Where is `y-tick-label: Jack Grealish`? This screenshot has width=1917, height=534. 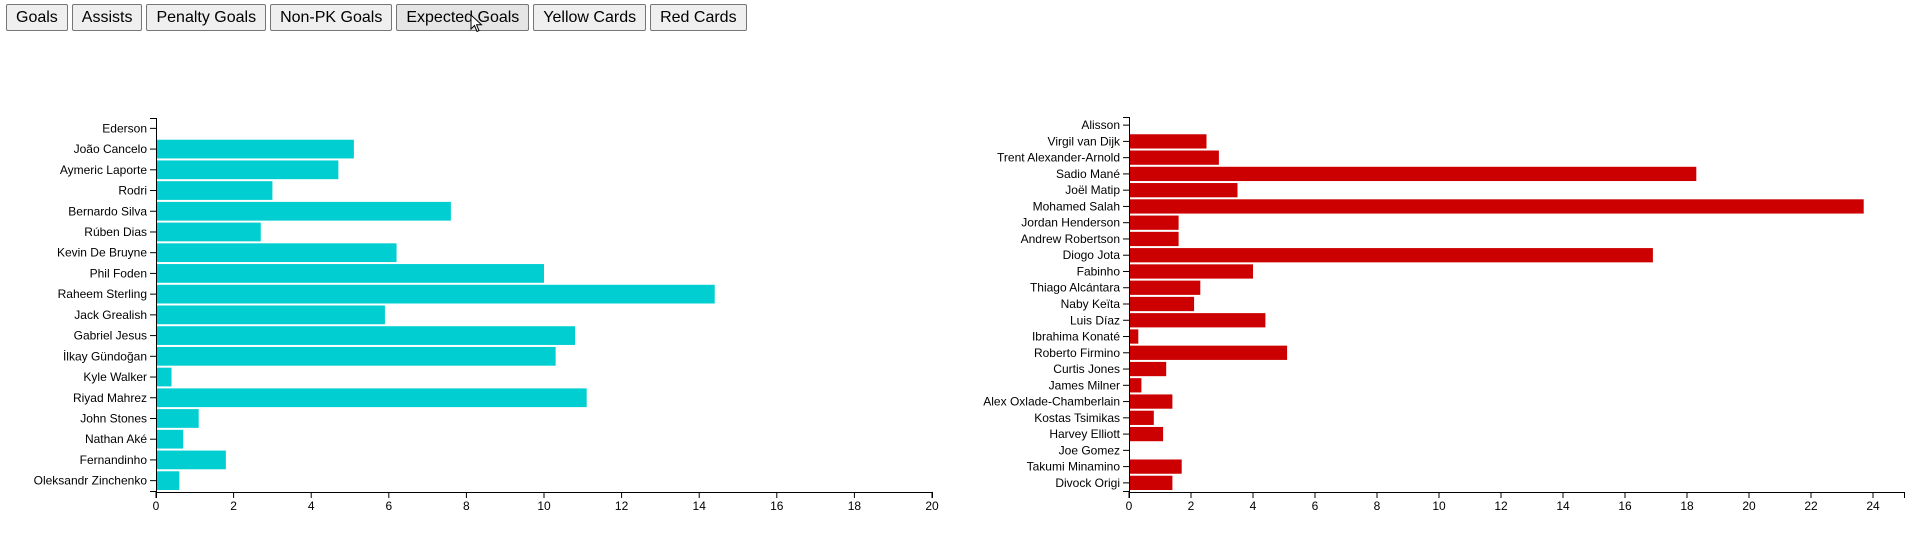 y-tick-label: Jack Grealish is located at coordinates (110, 315).